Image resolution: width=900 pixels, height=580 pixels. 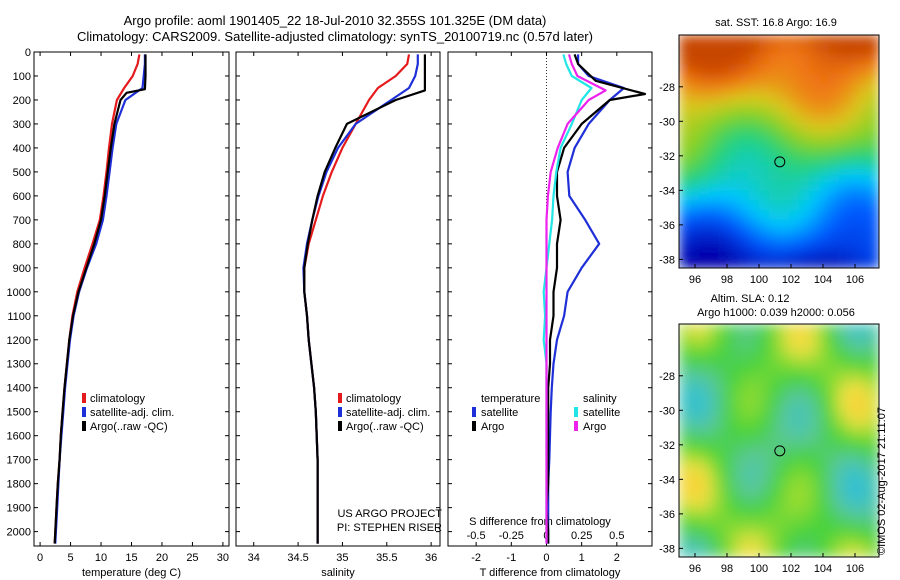 I want to click on map-y-tick-label: -32, so click(x=667, y=157).